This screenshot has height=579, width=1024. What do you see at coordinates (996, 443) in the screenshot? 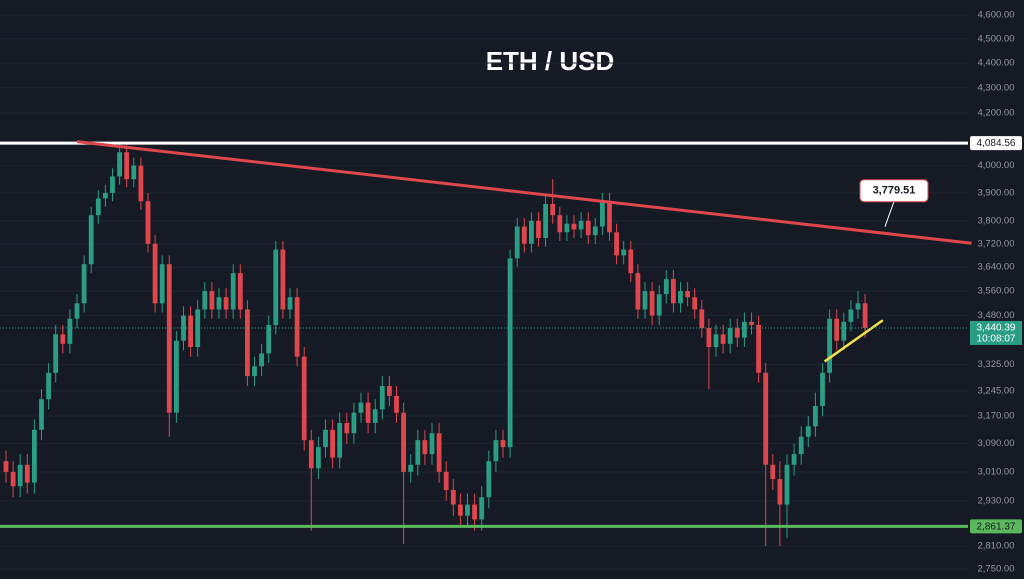
I see `y-tick-label: 3,090.00` at bounding box center [996, 443].